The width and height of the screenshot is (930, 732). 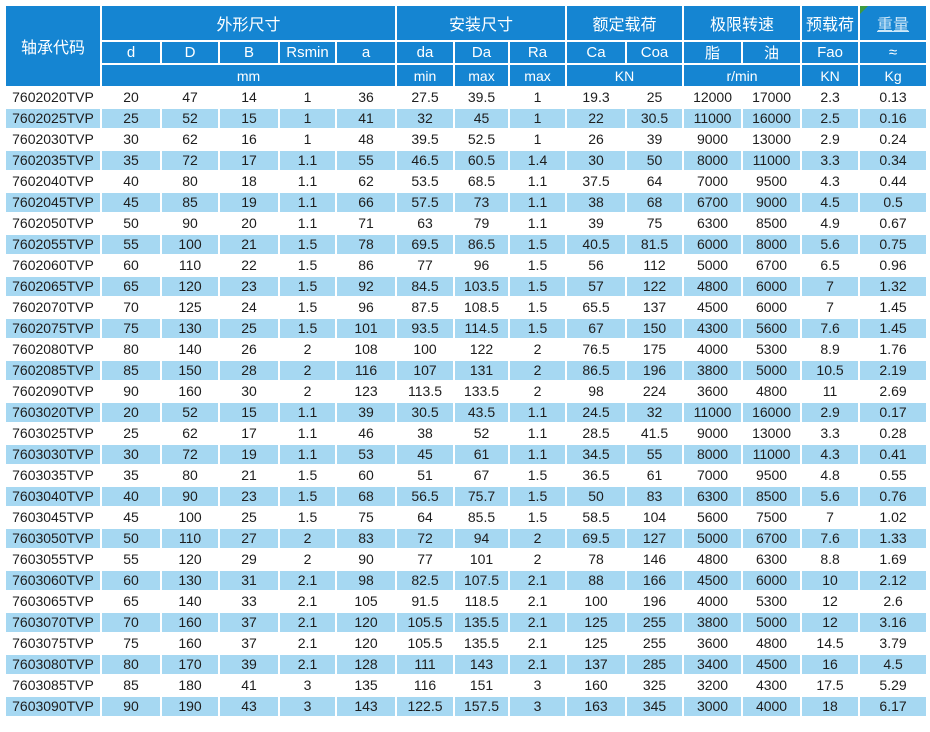 I want to click on bearing-code-cell: 7603030TVP, so click(x=53, y=454).